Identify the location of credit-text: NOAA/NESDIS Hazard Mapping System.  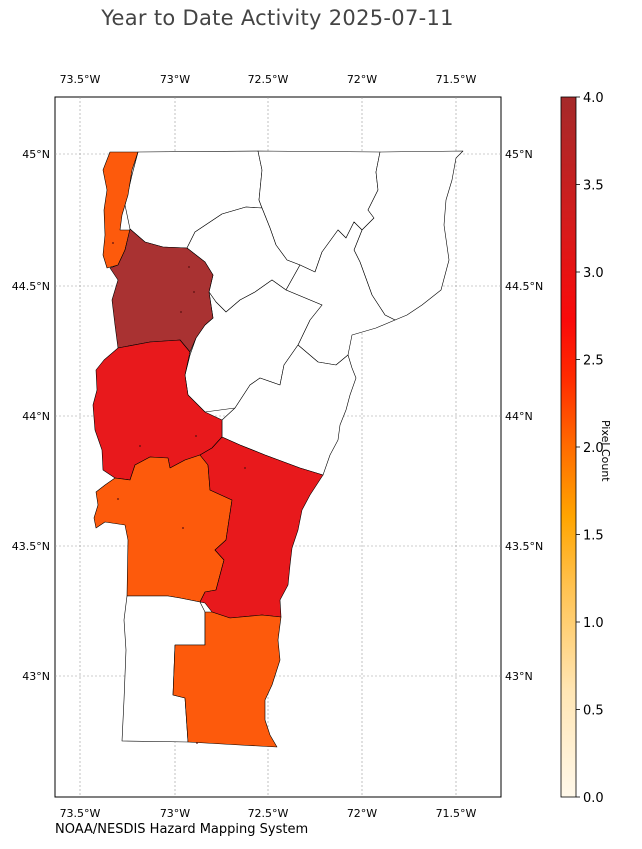
(182, 829).